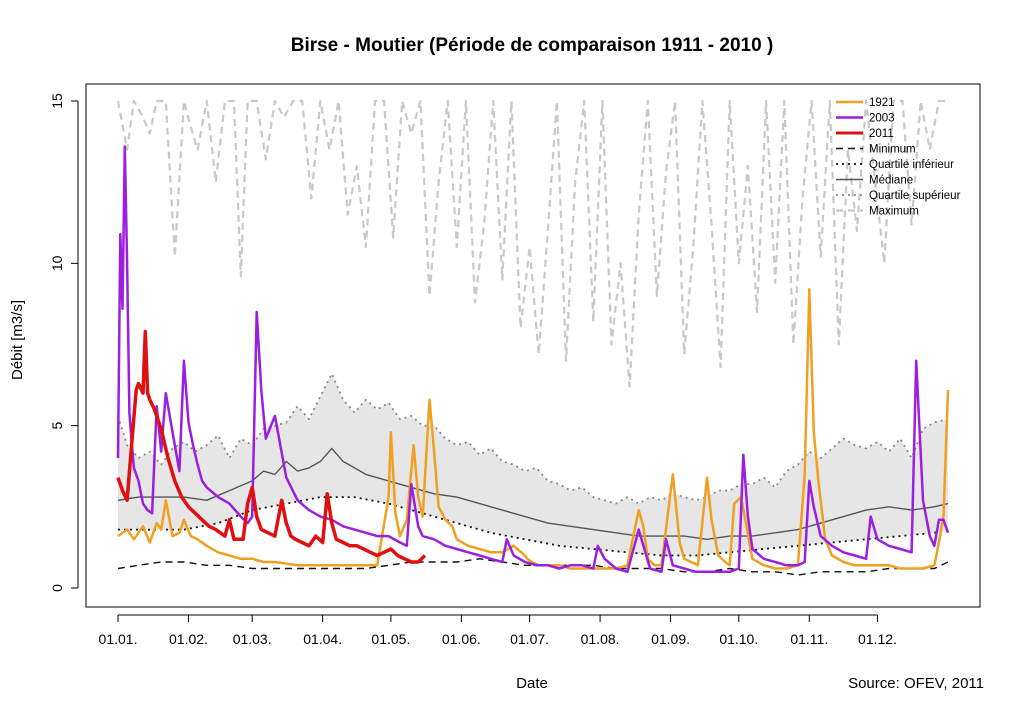  I want to click on legend-label: 1921, so click(882, 103).